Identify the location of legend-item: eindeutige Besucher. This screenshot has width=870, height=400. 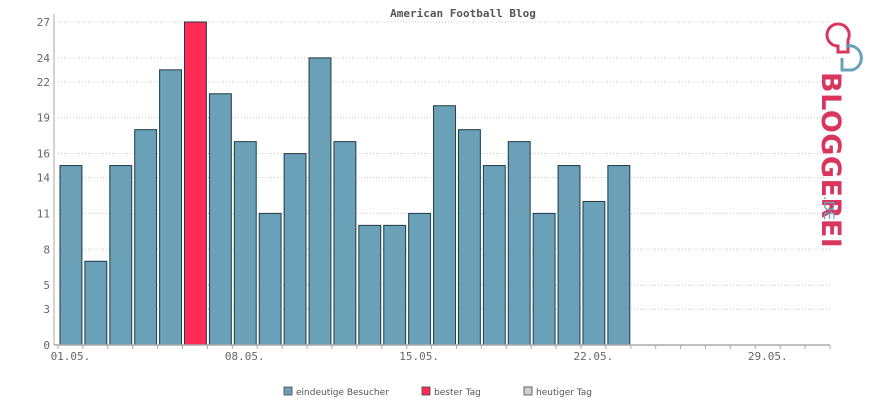
(336, 392).